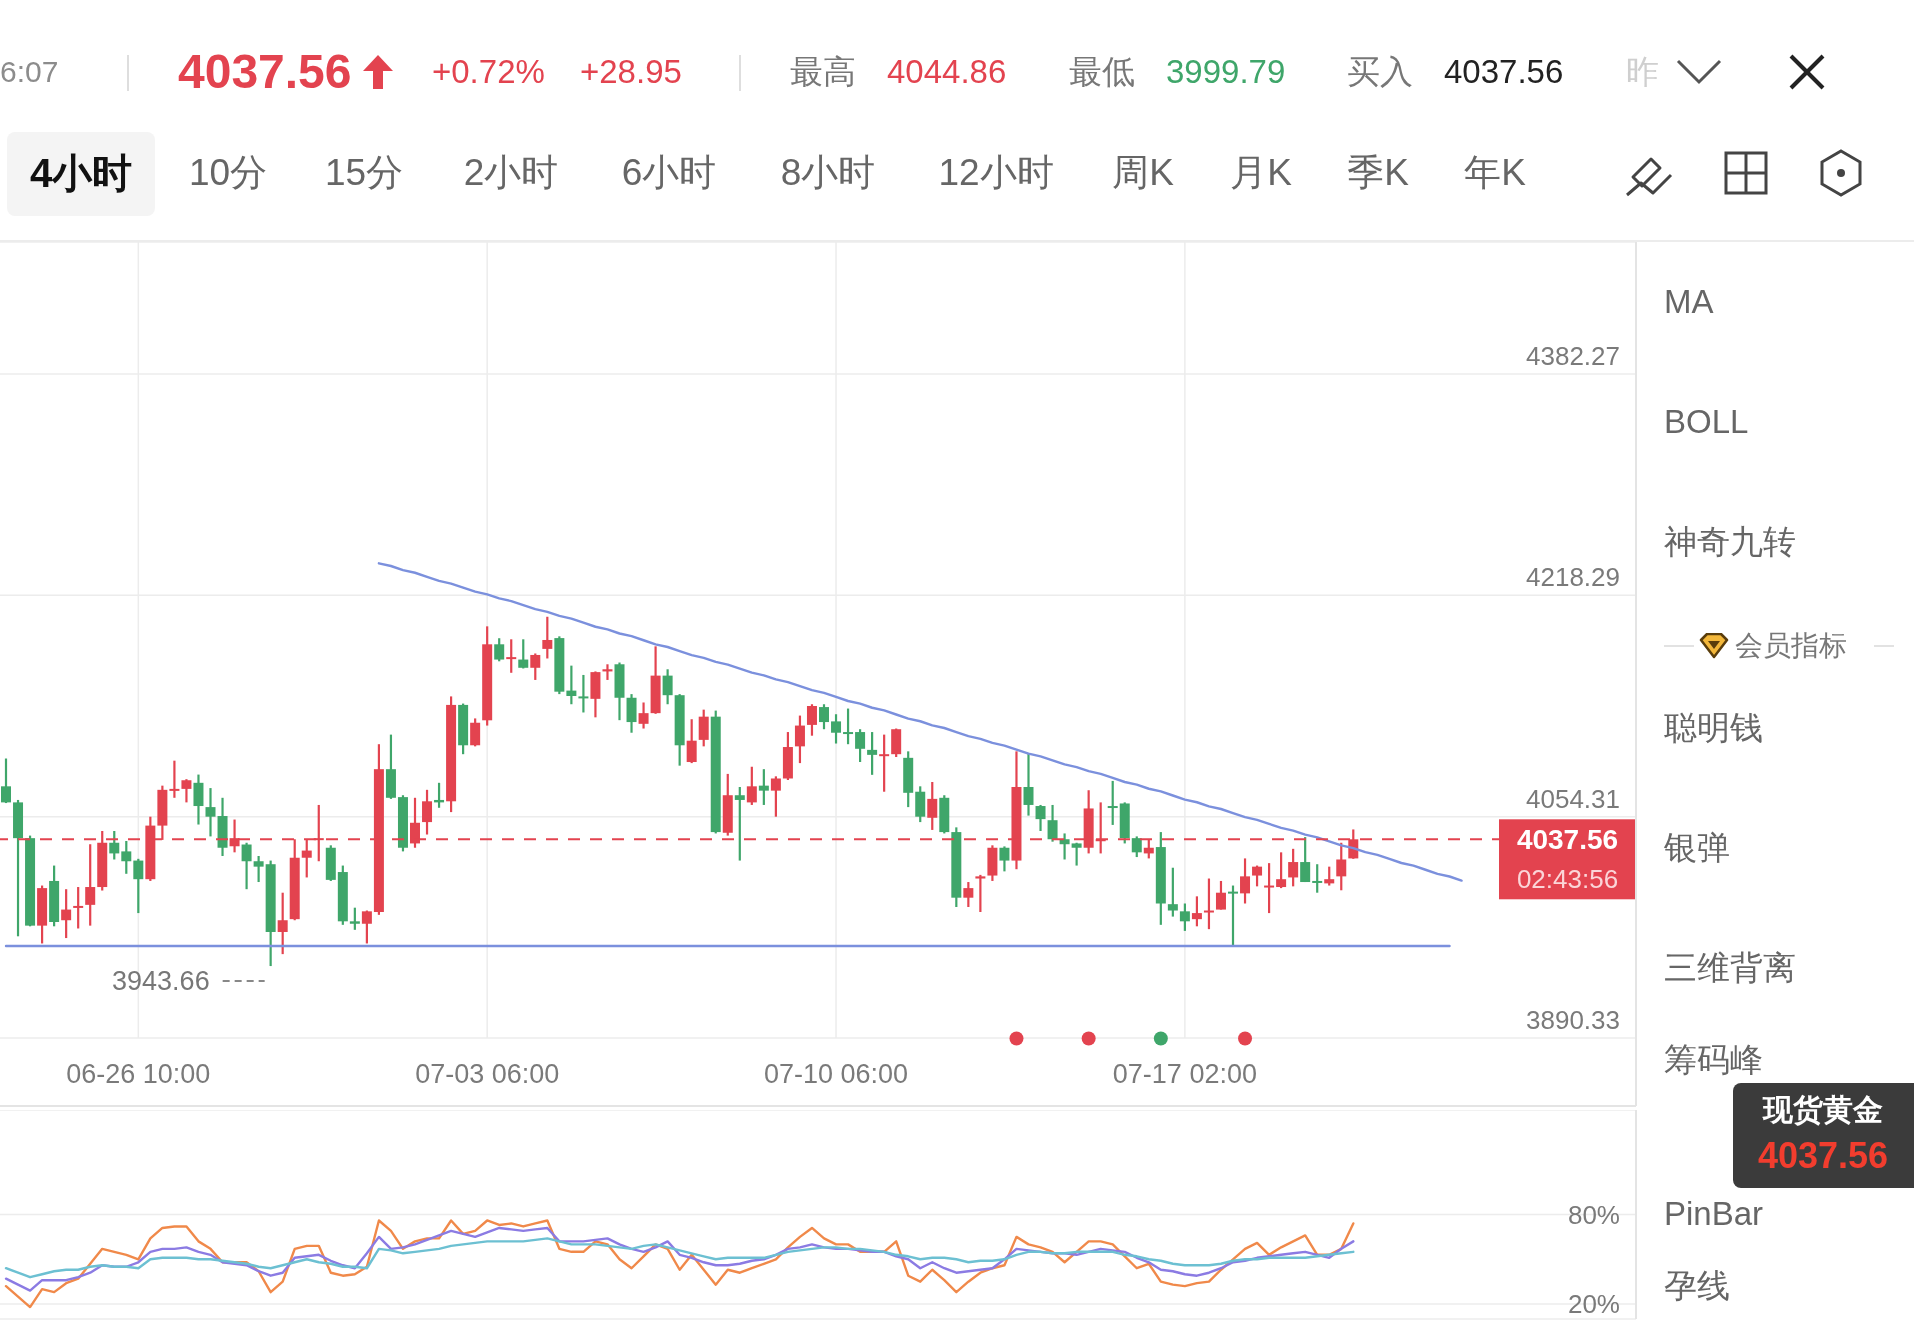  Describe the element at coordinates (487, 1074) in the screenshot. I see `x-tick-label: 07-03 06:00` at that location.